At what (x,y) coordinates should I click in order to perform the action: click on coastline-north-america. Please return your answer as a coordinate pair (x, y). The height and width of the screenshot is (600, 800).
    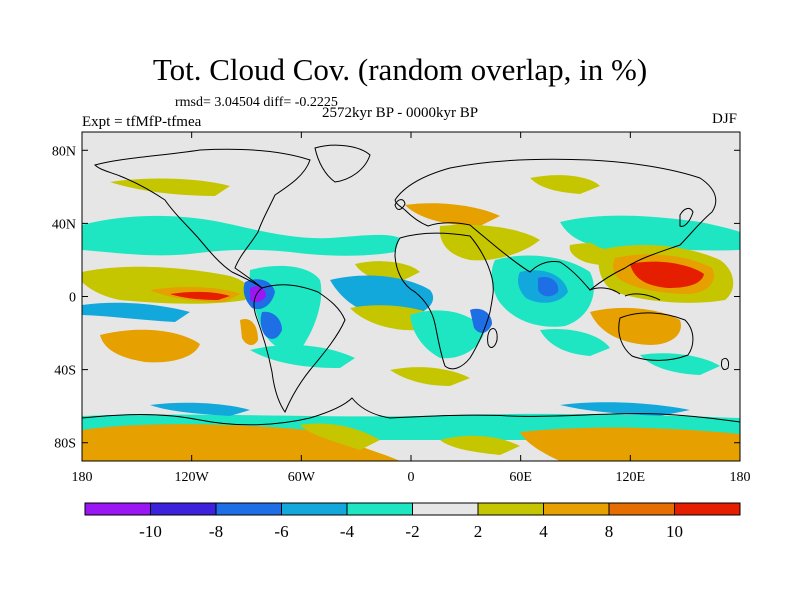
    Looking at the image, I should click on (202, 218).